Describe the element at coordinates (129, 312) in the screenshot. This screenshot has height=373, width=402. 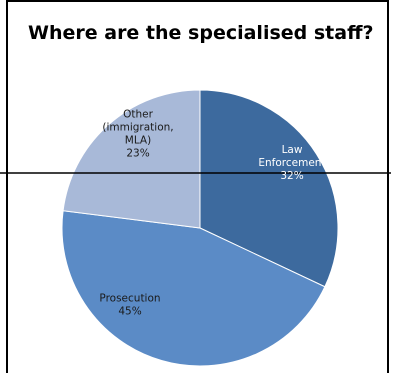
I see `slice-percent-label: 45%` at that location.